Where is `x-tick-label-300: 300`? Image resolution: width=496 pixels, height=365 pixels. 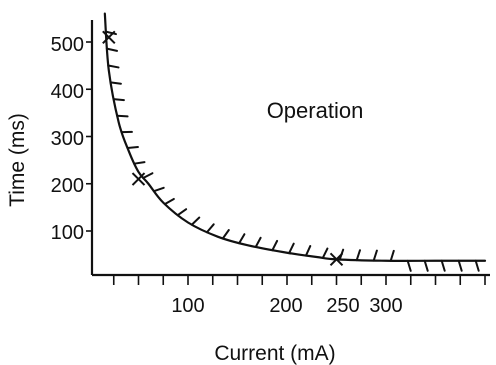 x-tick-label-300: 300 is located at coordinates (385, 306).